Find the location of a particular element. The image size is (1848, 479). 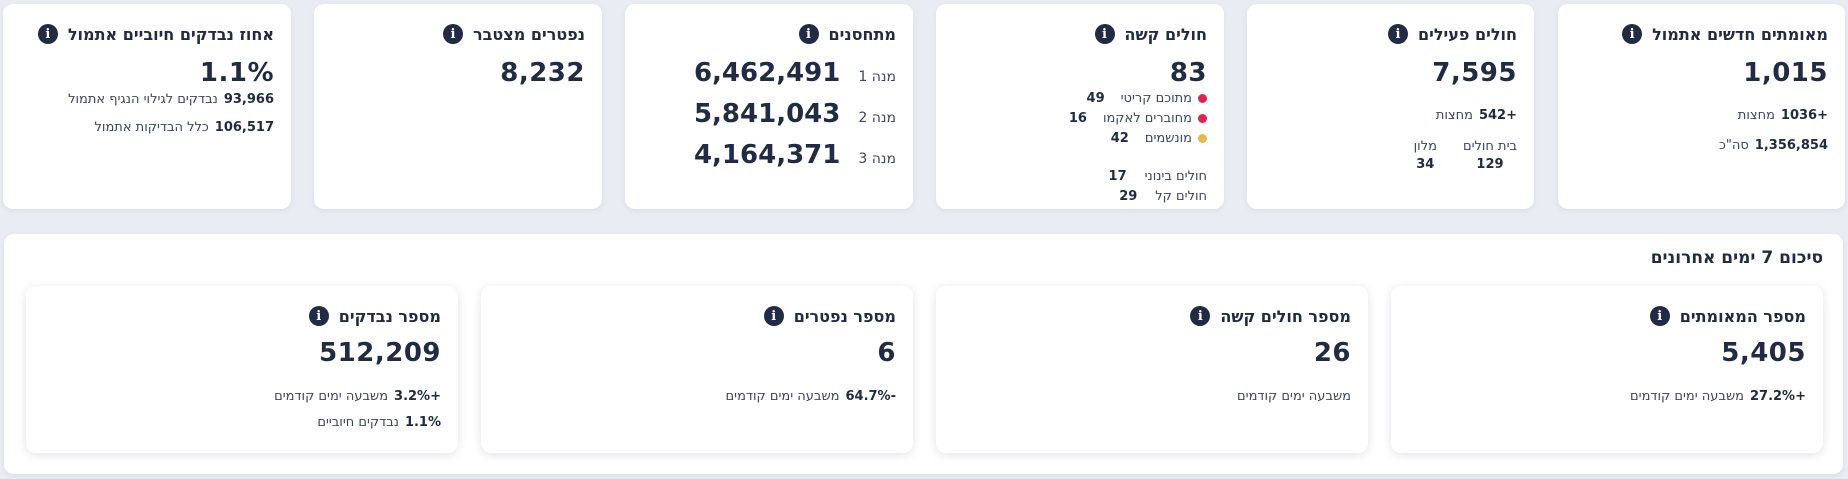

ventilated-row: מונשמים 42 is located at coordinates (1159, 138).